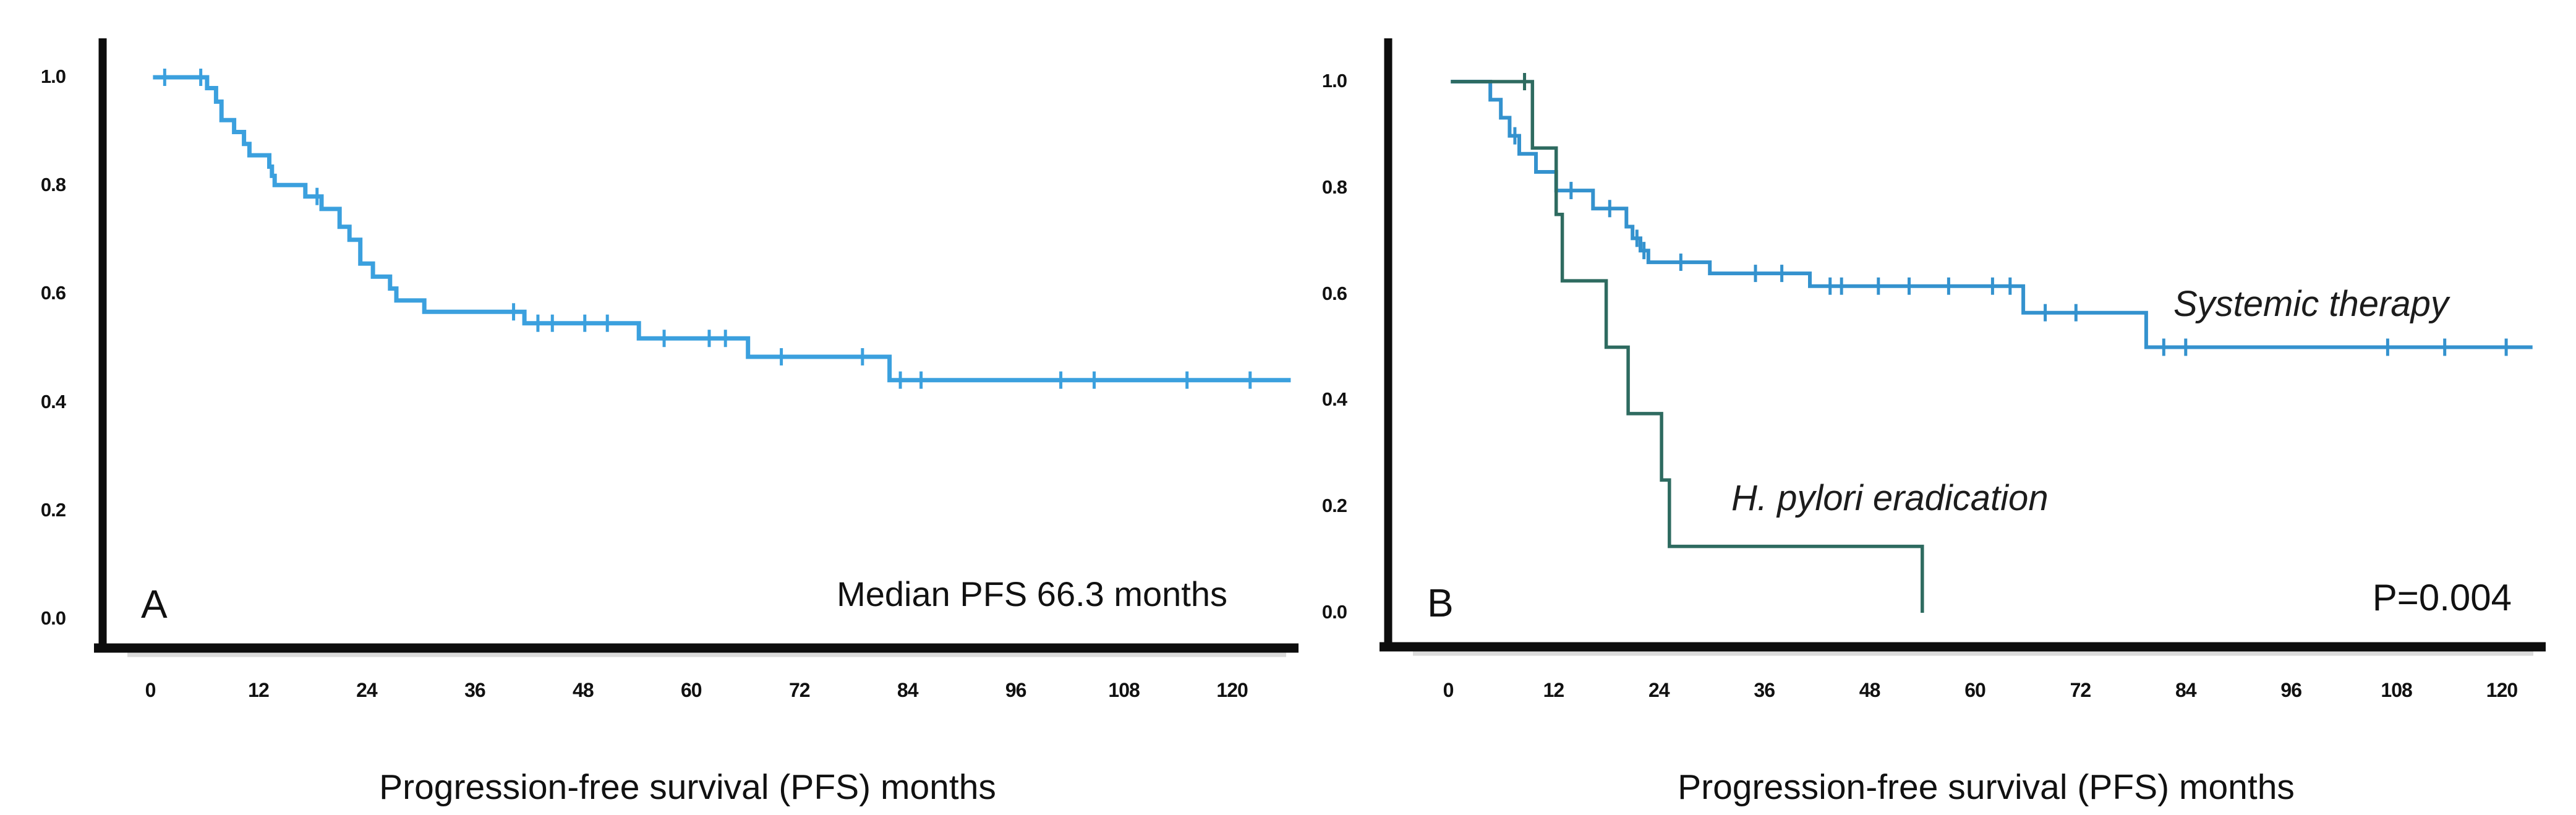 The height and width of the screenshot is (815, 2576). Describe the element at coordinates (799, 690) in the screenshot. I see `x-tick-label-a-72: 72` at that location.